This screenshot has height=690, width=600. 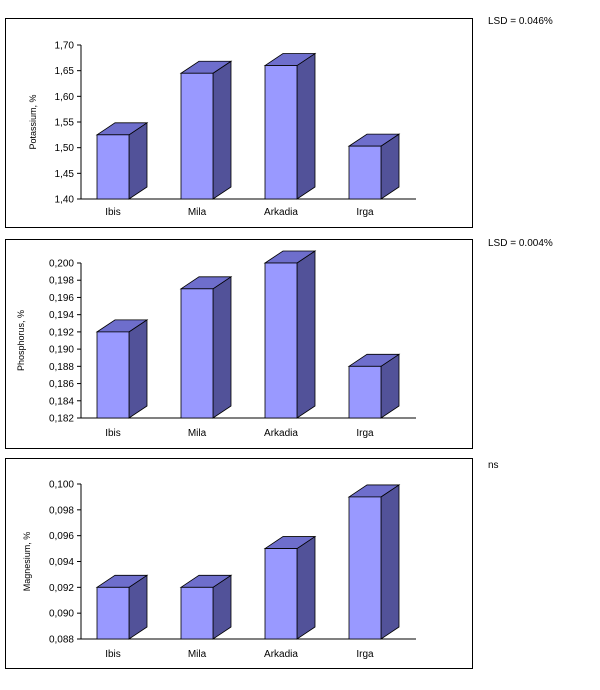 I want to click on magnesium-category-label: Mila, so click(x=197, y=654).